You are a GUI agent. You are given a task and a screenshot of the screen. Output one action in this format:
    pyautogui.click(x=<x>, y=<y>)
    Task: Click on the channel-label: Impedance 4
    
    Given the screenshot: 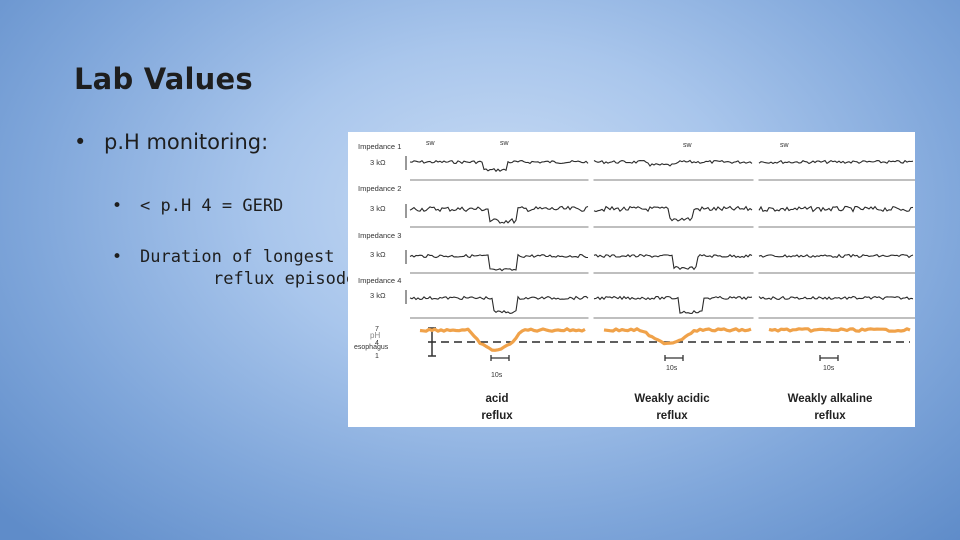 What is the action you would take?
    pyautogui.click(x=379, y=280)
    